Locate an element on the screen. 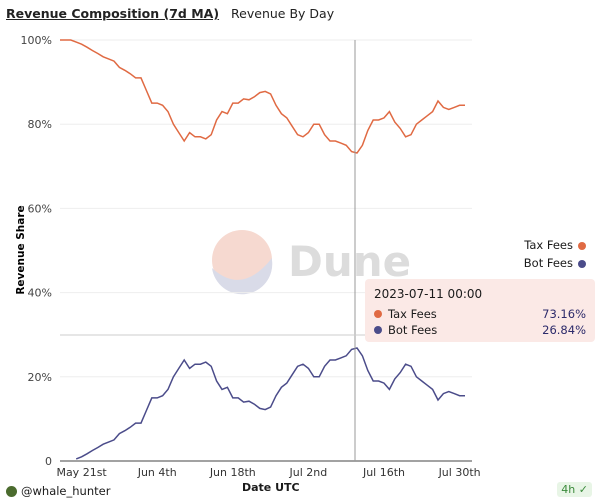 This screenshot has height=503, width=600. author: @whale_hunter is located at coordinates (58, 491).